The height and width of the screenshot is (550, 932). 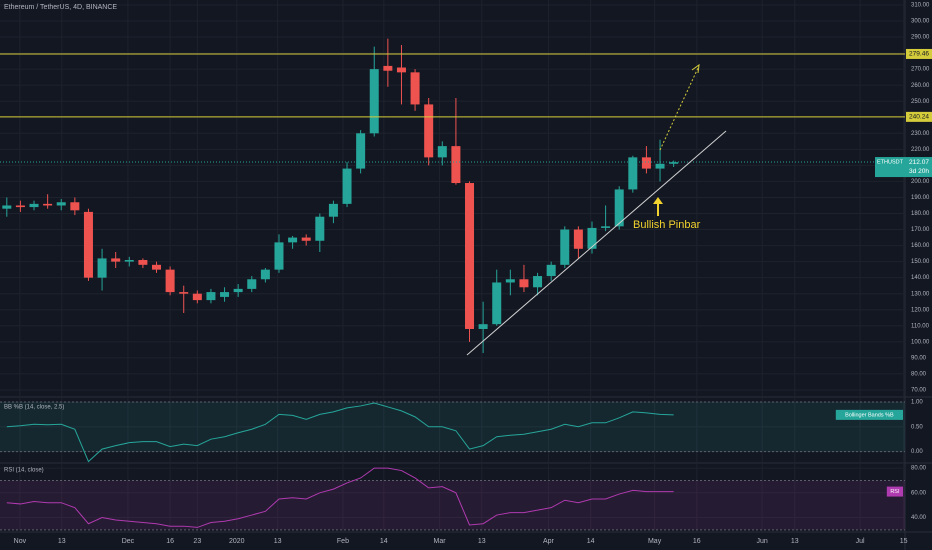 What do you see at coordinates (917, 403) in the screenshot?
I see `y-tick-label: 1.00` at bounding box center [917, 403].